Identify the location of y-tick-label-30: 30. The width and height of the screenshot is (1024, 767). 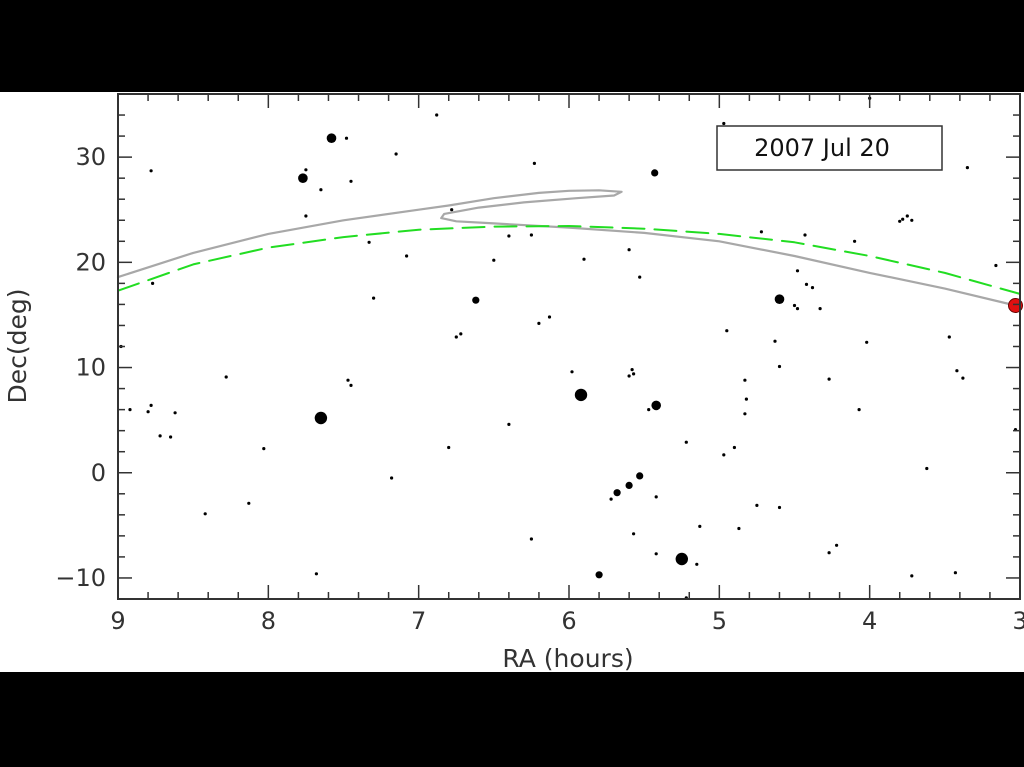
(90, 157).